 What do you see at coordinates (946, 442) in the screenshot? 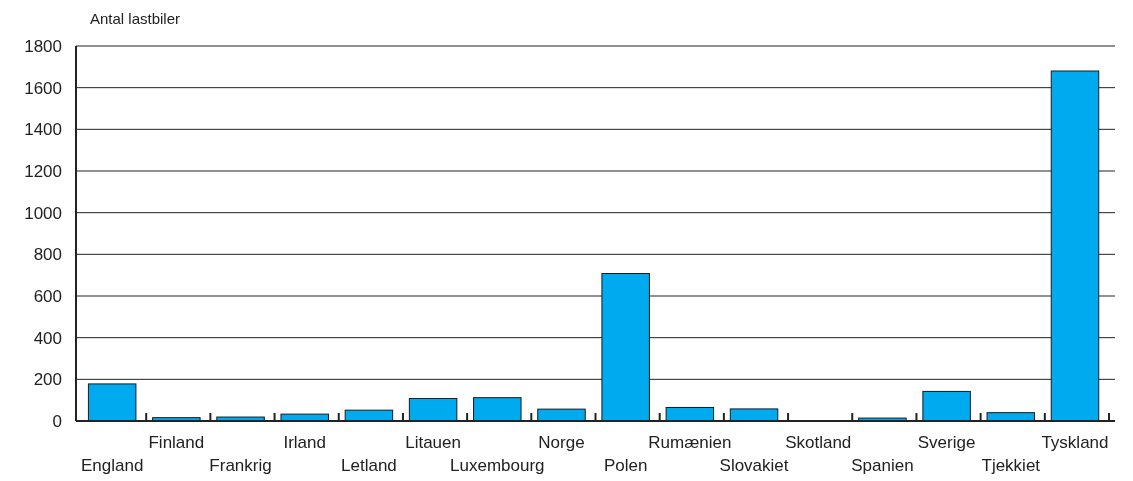
I see `x-tick-label: Sverige` at bounding box center [946, 442].